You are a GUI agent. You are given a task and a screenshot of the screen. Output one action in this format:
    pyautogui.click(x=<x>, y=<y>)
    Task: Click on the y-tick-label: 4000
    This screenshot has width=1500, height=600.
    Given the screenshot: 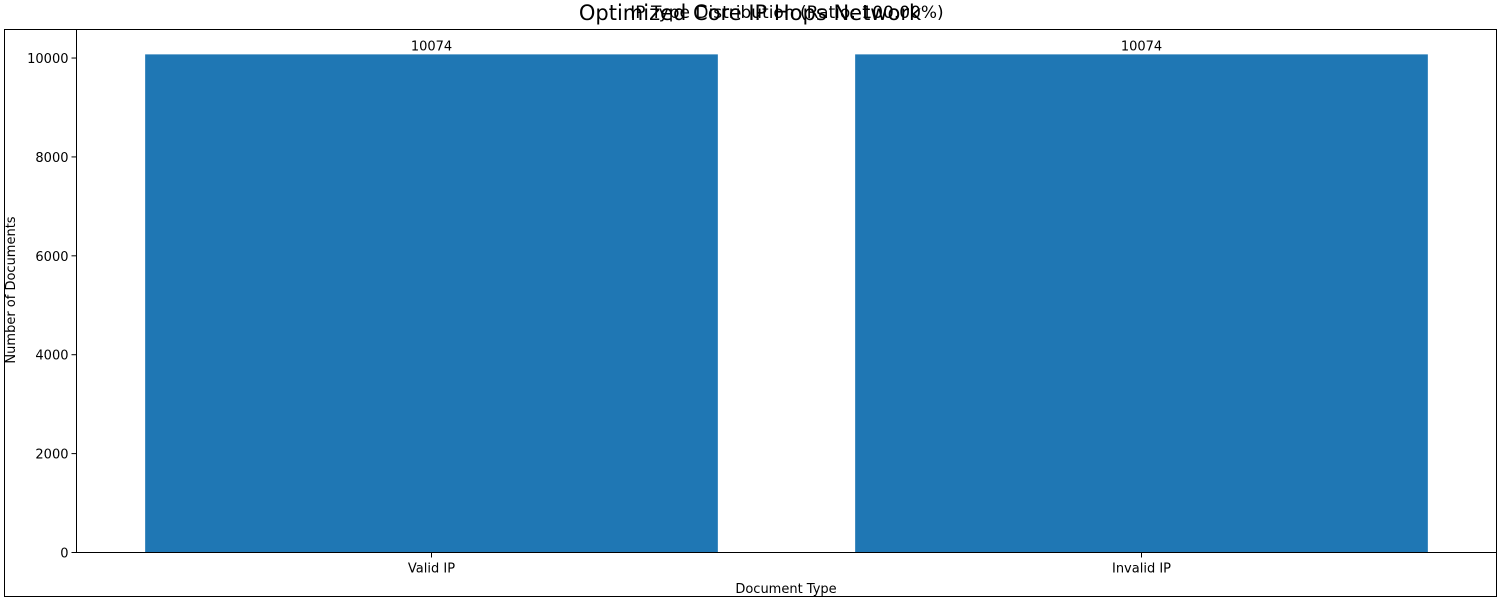 What is the action you would take?
    pyautogui.click(x=51, y=356)
    